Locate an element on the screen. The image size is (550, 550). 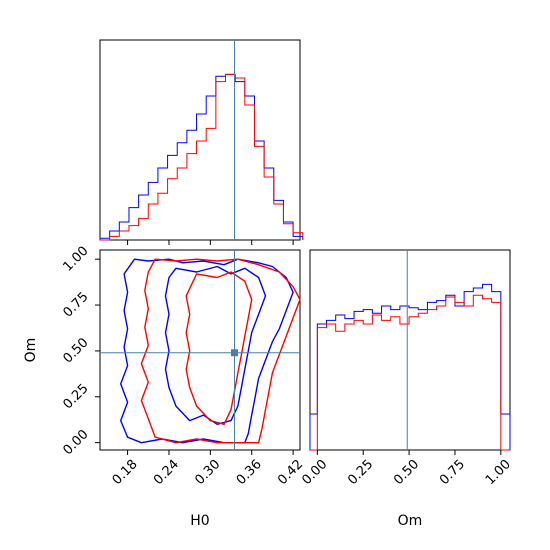
h0-x-tick-label-1: 0.24 is located at coordinates (166, 472).